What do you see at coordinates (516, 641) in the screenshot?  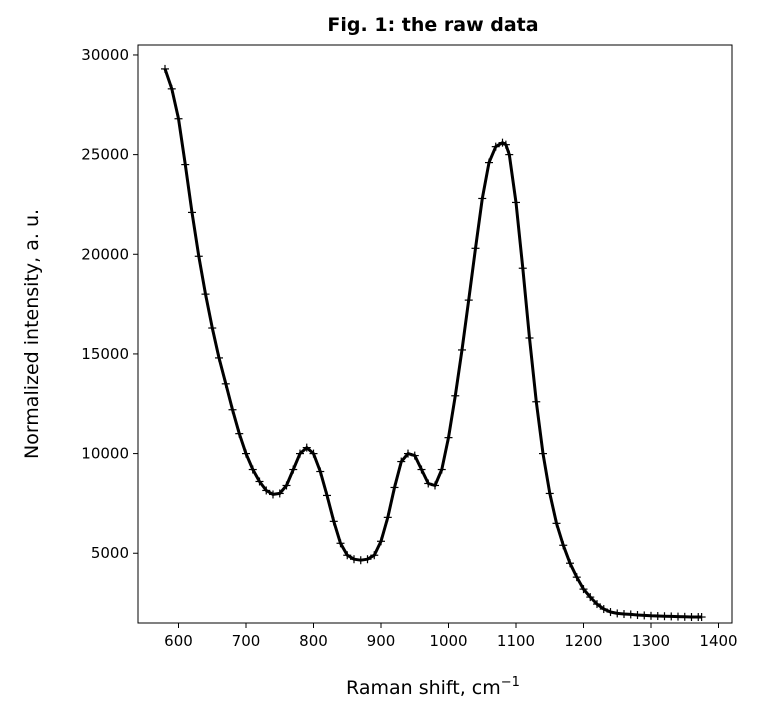 I see `x-tick-label: 1100` at bounding box center [516, 641].